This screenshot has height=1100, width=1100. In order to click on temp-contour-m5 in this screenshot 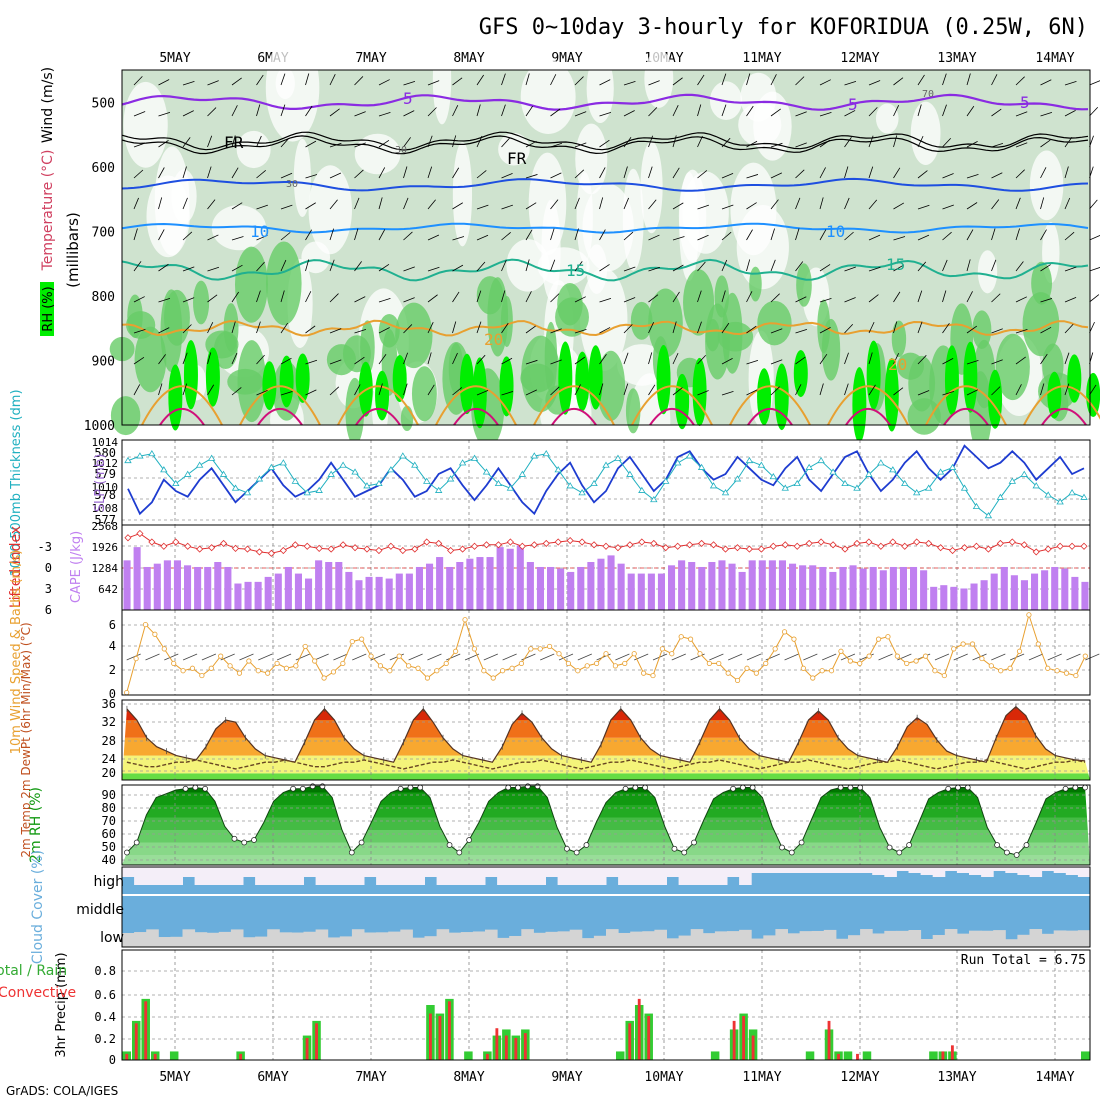, I will do `click(605, 102)`.